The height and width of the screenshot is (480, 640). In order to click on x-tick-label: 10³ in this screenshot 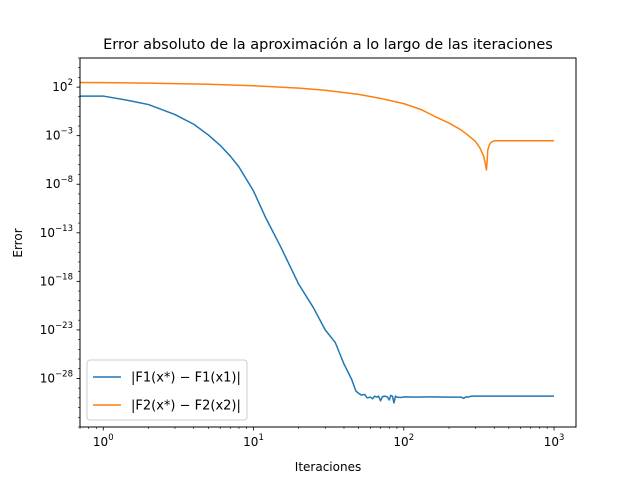, I will do `click(554, 441)`.